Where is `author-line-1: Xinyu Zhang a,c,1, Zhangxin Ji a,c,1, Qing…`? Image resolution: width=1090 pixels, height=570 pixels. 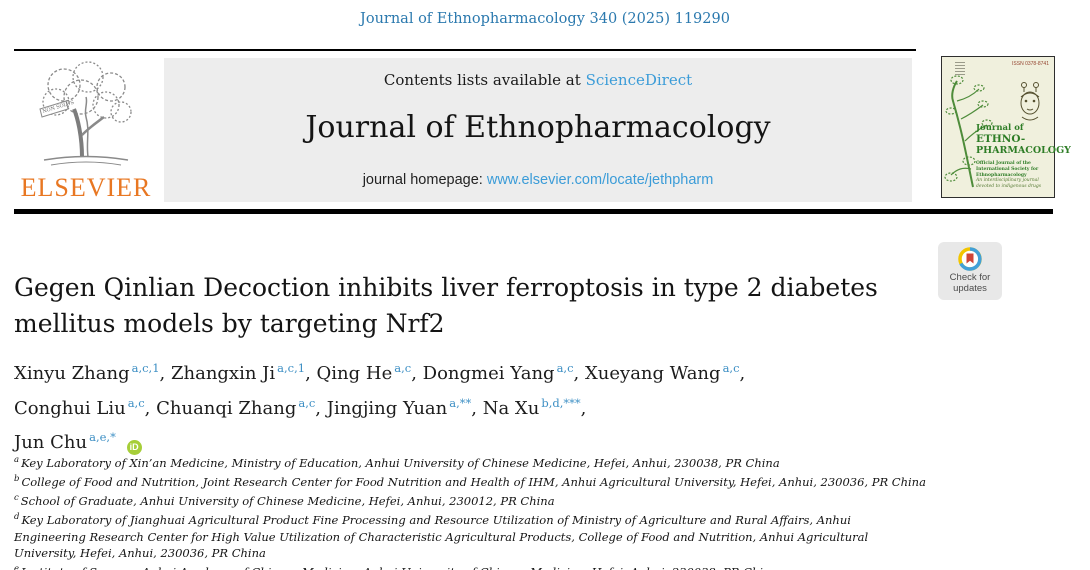 author-line-1: Xinyu Zhang a,c,1, Zhangxin Ji a,c,1, Qing… is located at coordinates (494, 371).